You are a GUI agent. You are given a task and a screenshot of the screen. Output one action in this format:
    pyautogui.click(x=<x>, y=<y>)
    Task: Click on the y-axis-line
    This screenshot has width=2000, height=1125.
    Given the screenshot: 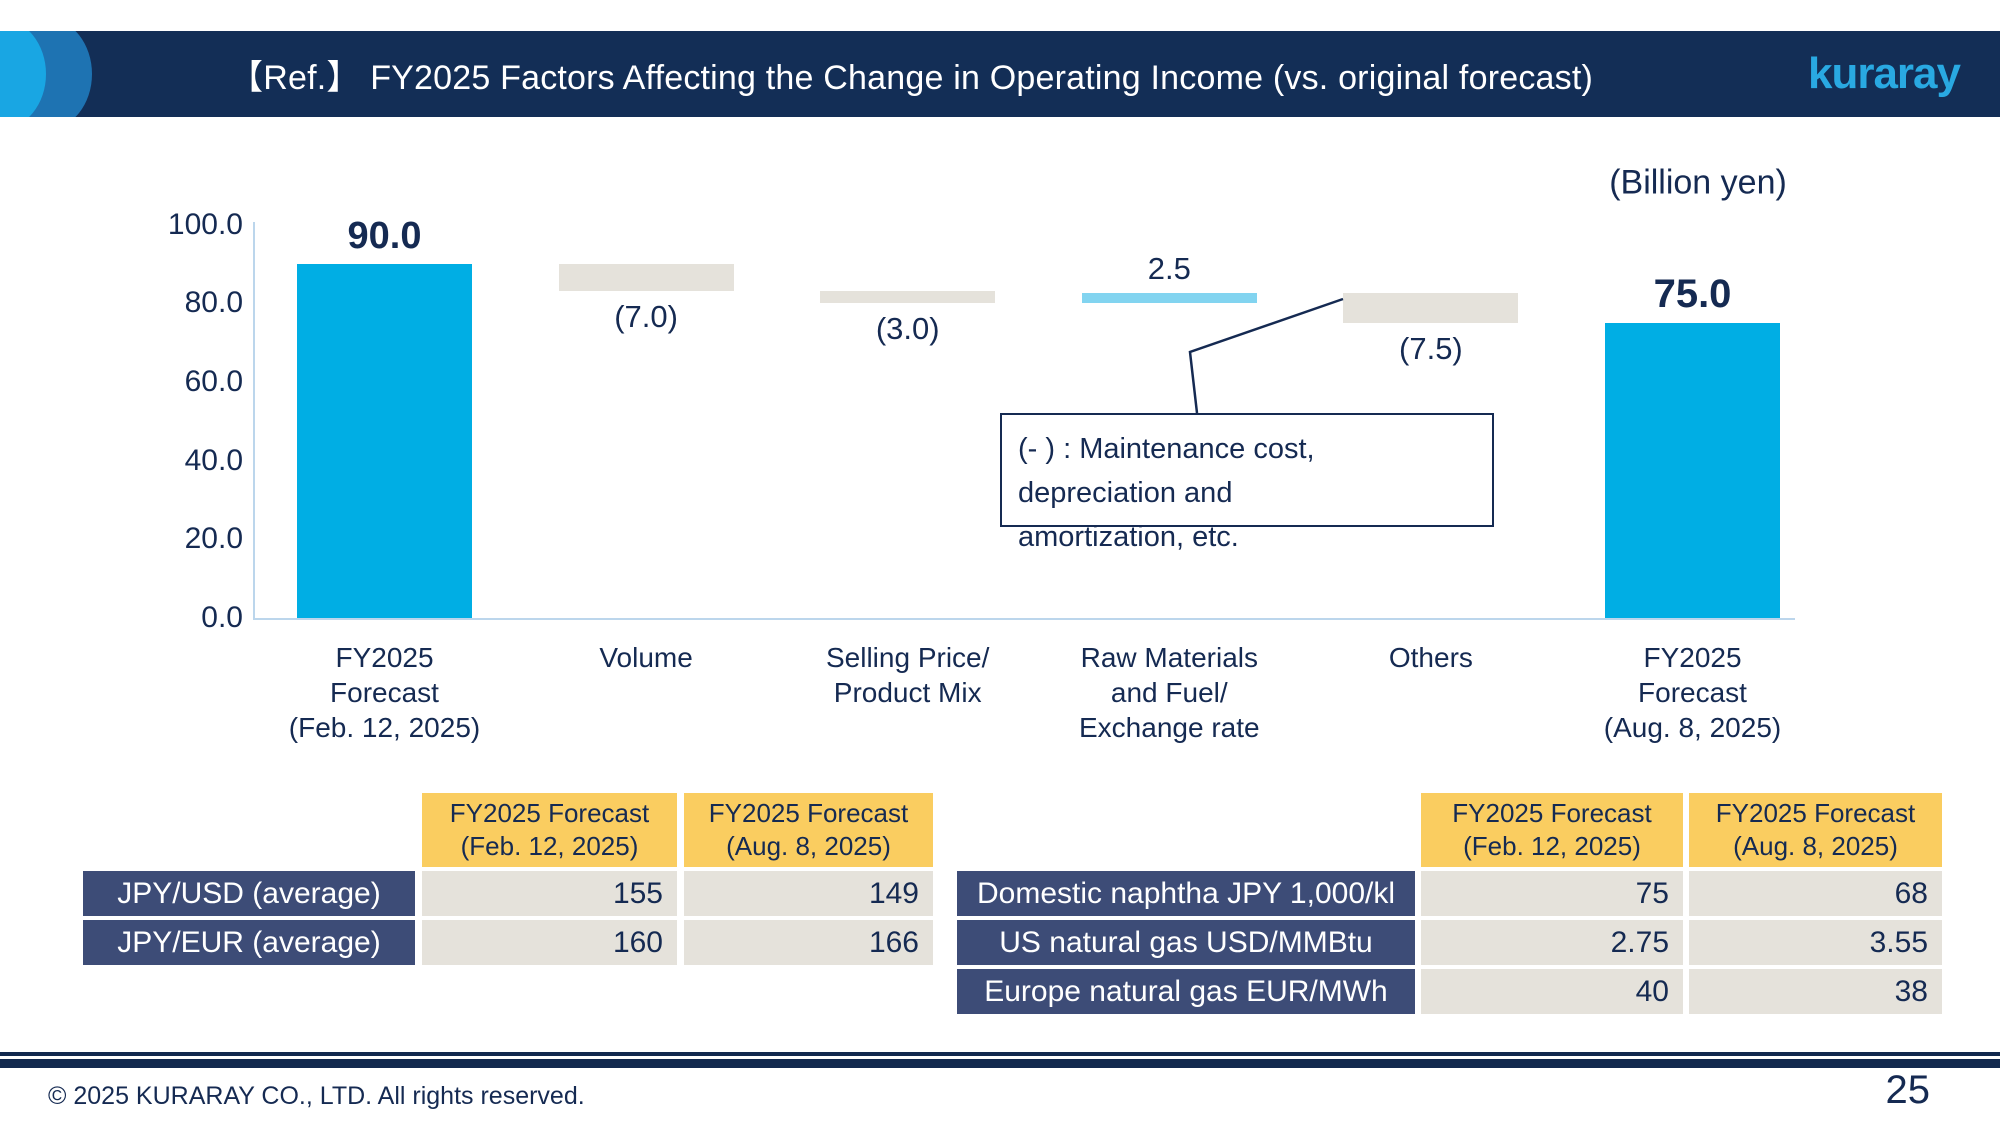 What is the action you would take?
    pyautogui.click(x=254, y=420)
    